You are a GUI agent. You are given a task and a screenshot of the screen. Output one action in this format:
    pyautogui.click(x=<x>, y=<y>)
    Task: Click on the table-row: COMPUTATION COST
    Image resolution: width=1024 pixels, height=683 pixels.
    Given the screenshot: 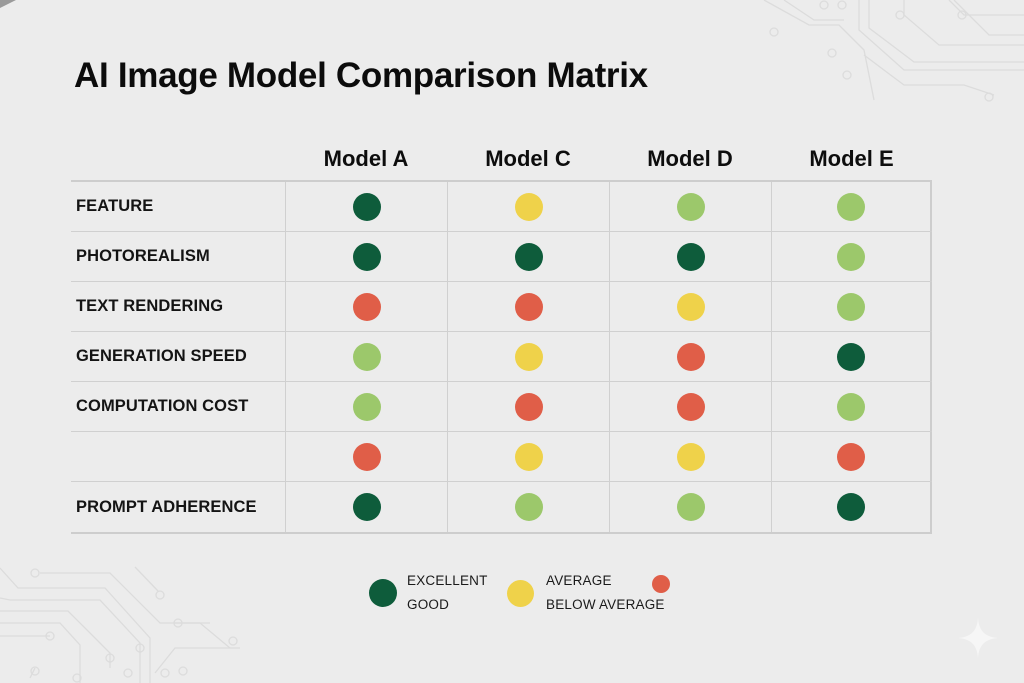 What is the action you would take?
    pyautogui.click(x=501, y=407)
    